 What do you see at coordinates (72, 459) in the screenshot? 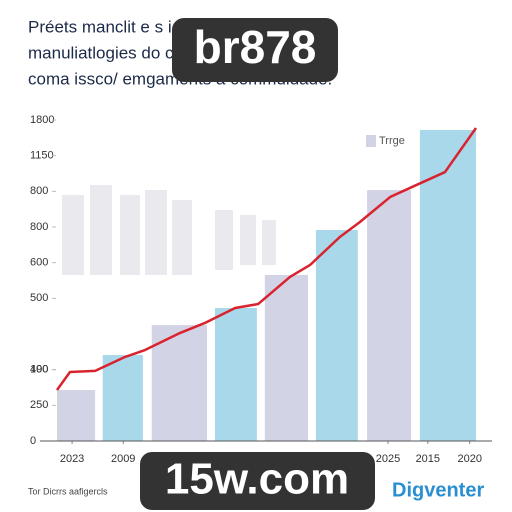
I see `x-tick-label: 2023` at bounding box center [72, 459].